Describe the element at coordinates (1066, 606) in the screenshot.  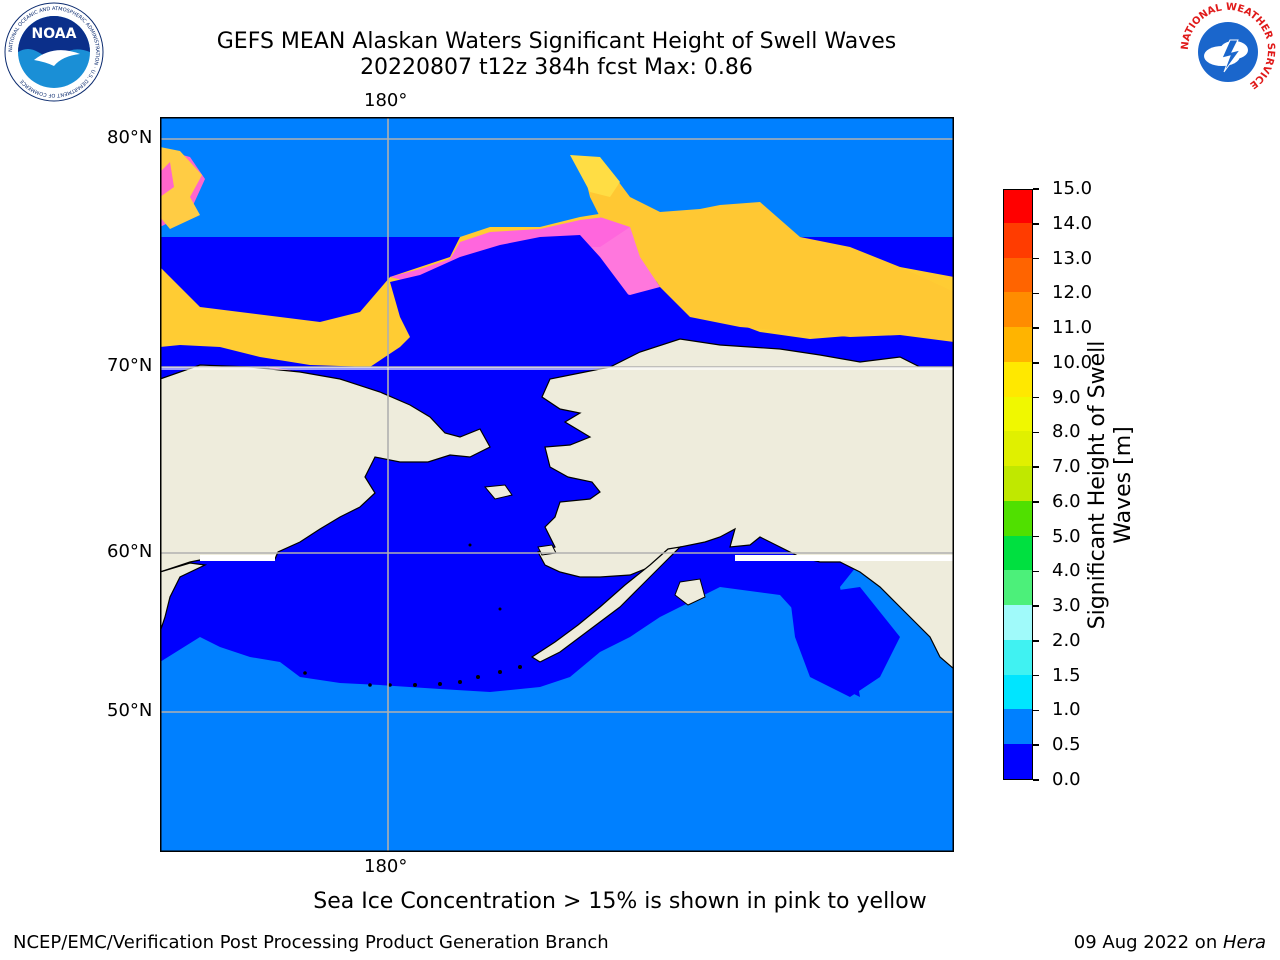
I see `colorbar-tick-label: 3.0` at that location.